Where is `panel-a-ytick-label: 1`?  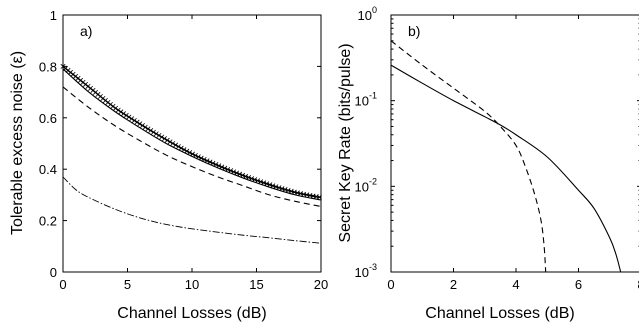
panel-a-ytick-label: 1 is located at coordinates (53, 15).